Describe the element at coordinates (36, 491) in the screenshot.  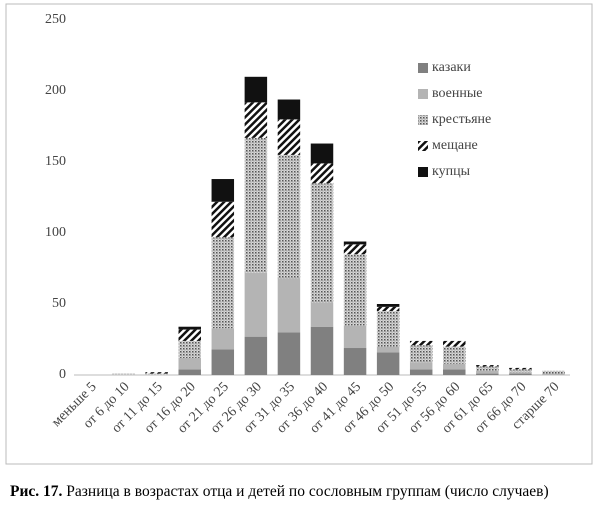
I see `caption-label: Рис. 17.` at that location.